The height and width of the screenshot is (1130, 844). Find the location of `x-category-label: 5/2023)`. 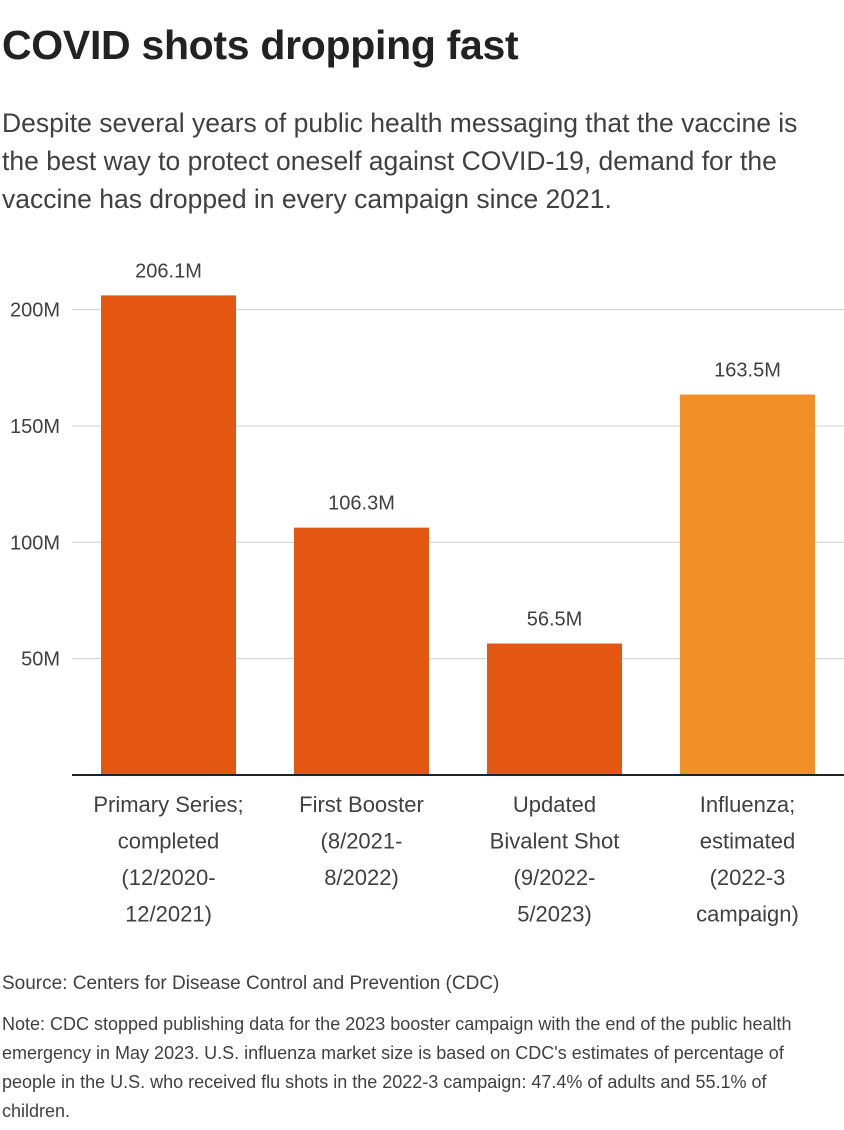

x-category-label: 5/2023) is located at coordinates (554, 914).